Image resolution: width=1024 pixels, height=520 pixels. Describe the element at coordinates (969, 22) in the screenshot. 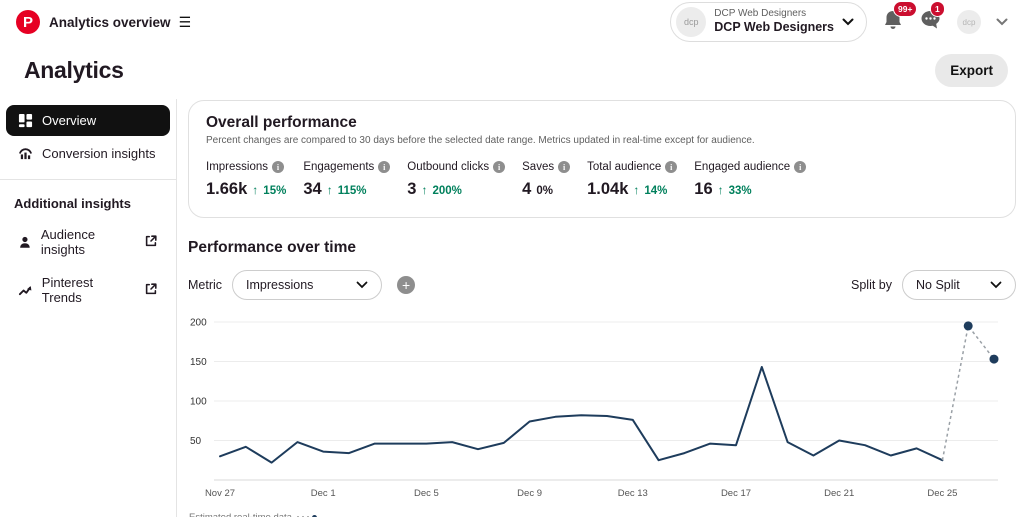

I see `profile-avatar: dcp` at that location.